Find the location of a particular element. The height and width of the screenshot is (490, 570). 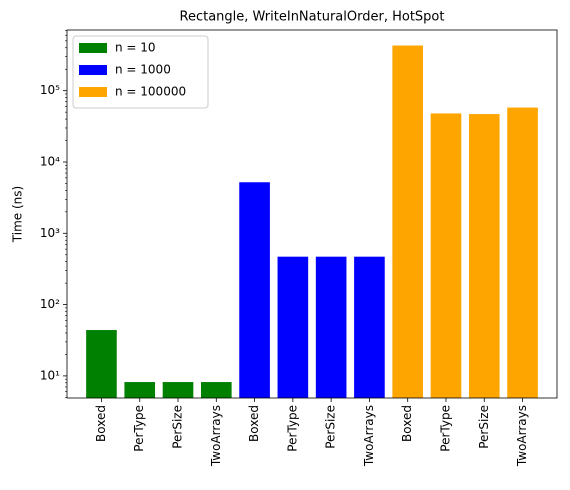

y-tick-label: 10⁵ is located at coordinates (50, 90).